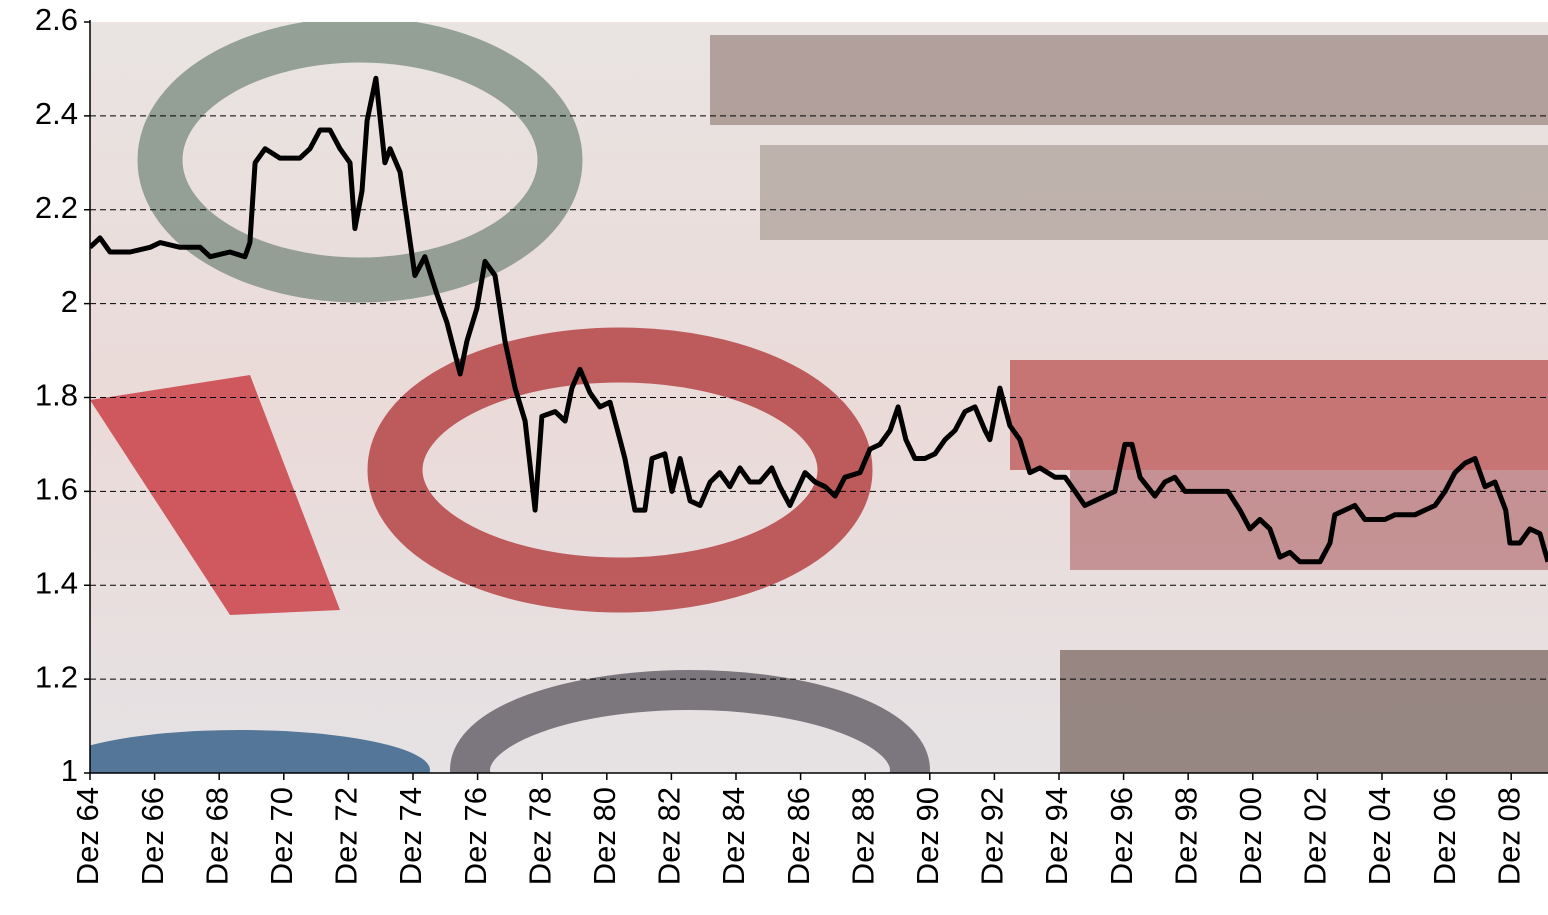 The width and height of the screenshot is (1548, 915). I want to click on x-tick-label: Dez 68, so click(216, 836).